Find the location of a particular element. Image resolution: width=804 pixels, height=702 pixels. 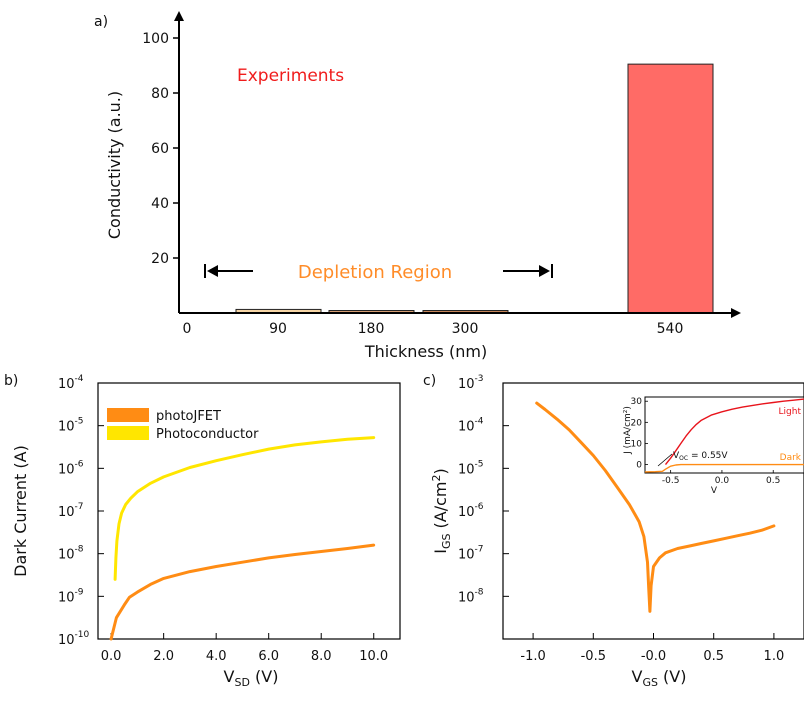

panel-b-label: b) is located at coordinates (11, 381).